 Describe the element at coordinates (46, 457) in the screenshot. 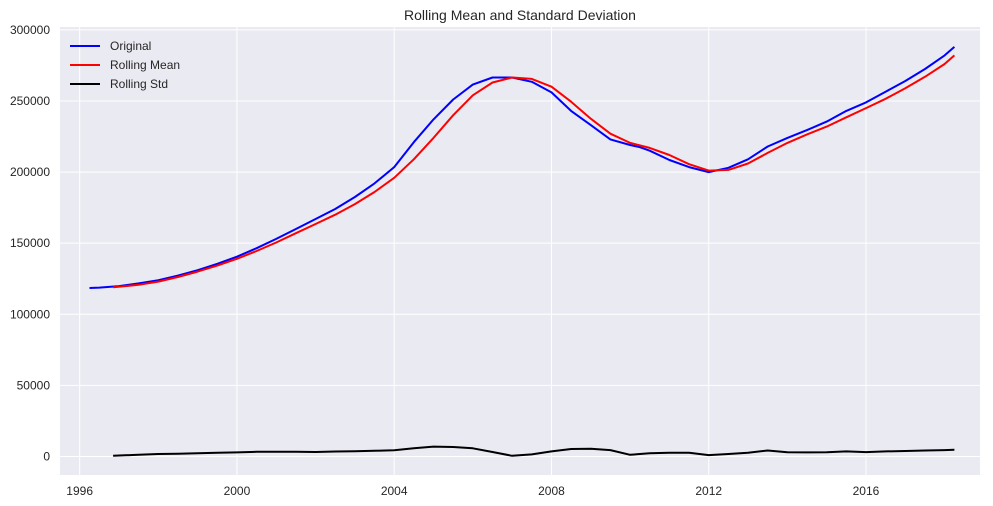

I see `y-tick-label: 0` at that location.